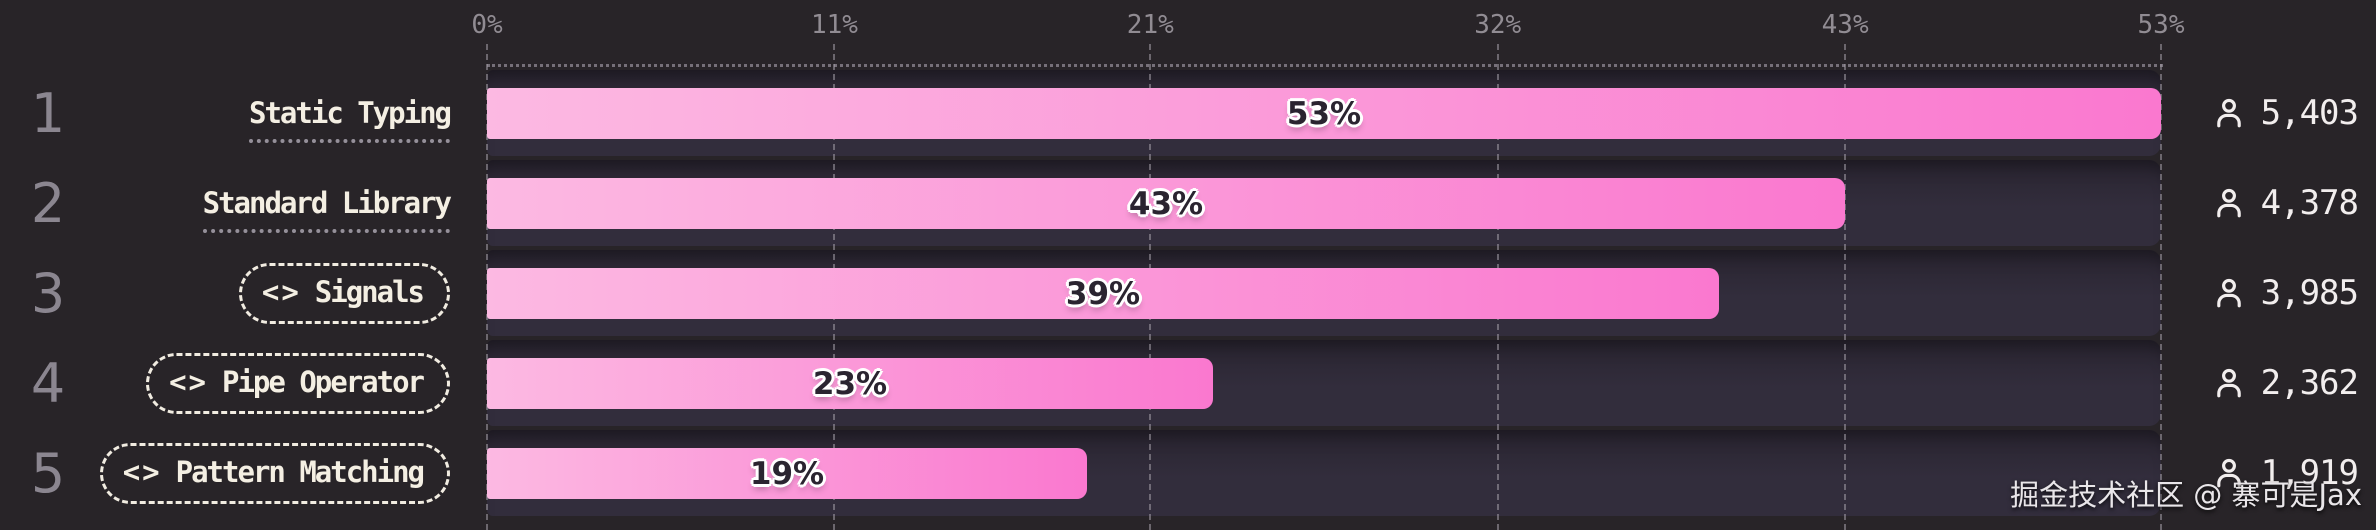 This screenshot has height=530, width=2376. Describe the element at coordinates (369, 291) in the screenshot. I see `feature-label-text: Signals` at that location.